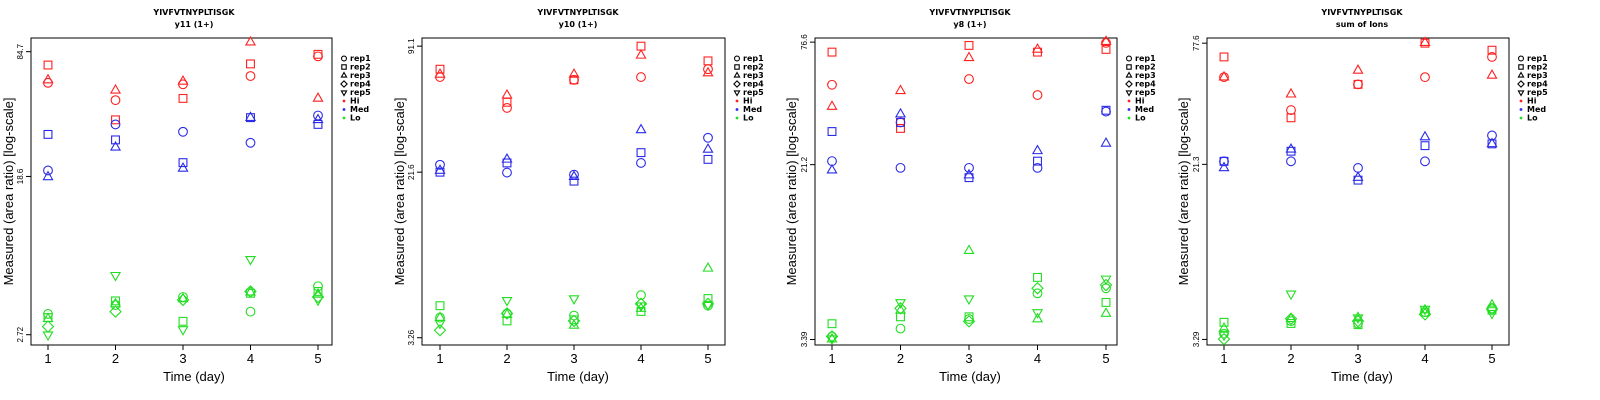 This screenshot has width=1600, height=400. Describe the element at coordinates (20, 51) in the screenshot. I see `y-tick-label: 84.7` at that location.